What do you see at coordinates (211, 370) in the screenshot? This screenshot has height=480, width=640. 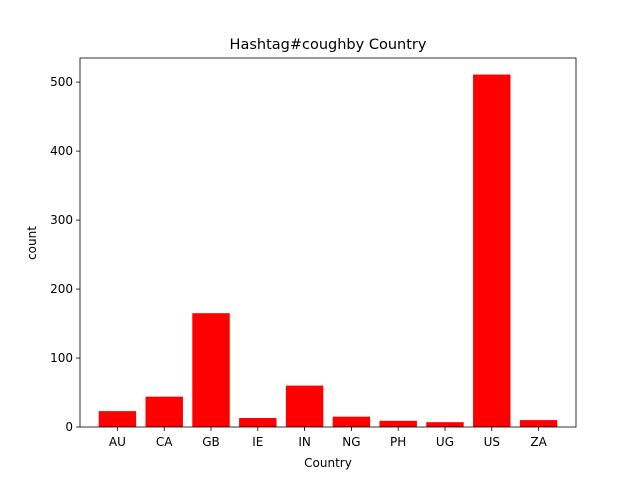 I see `bar-gb` at bounding box center [211, 370].